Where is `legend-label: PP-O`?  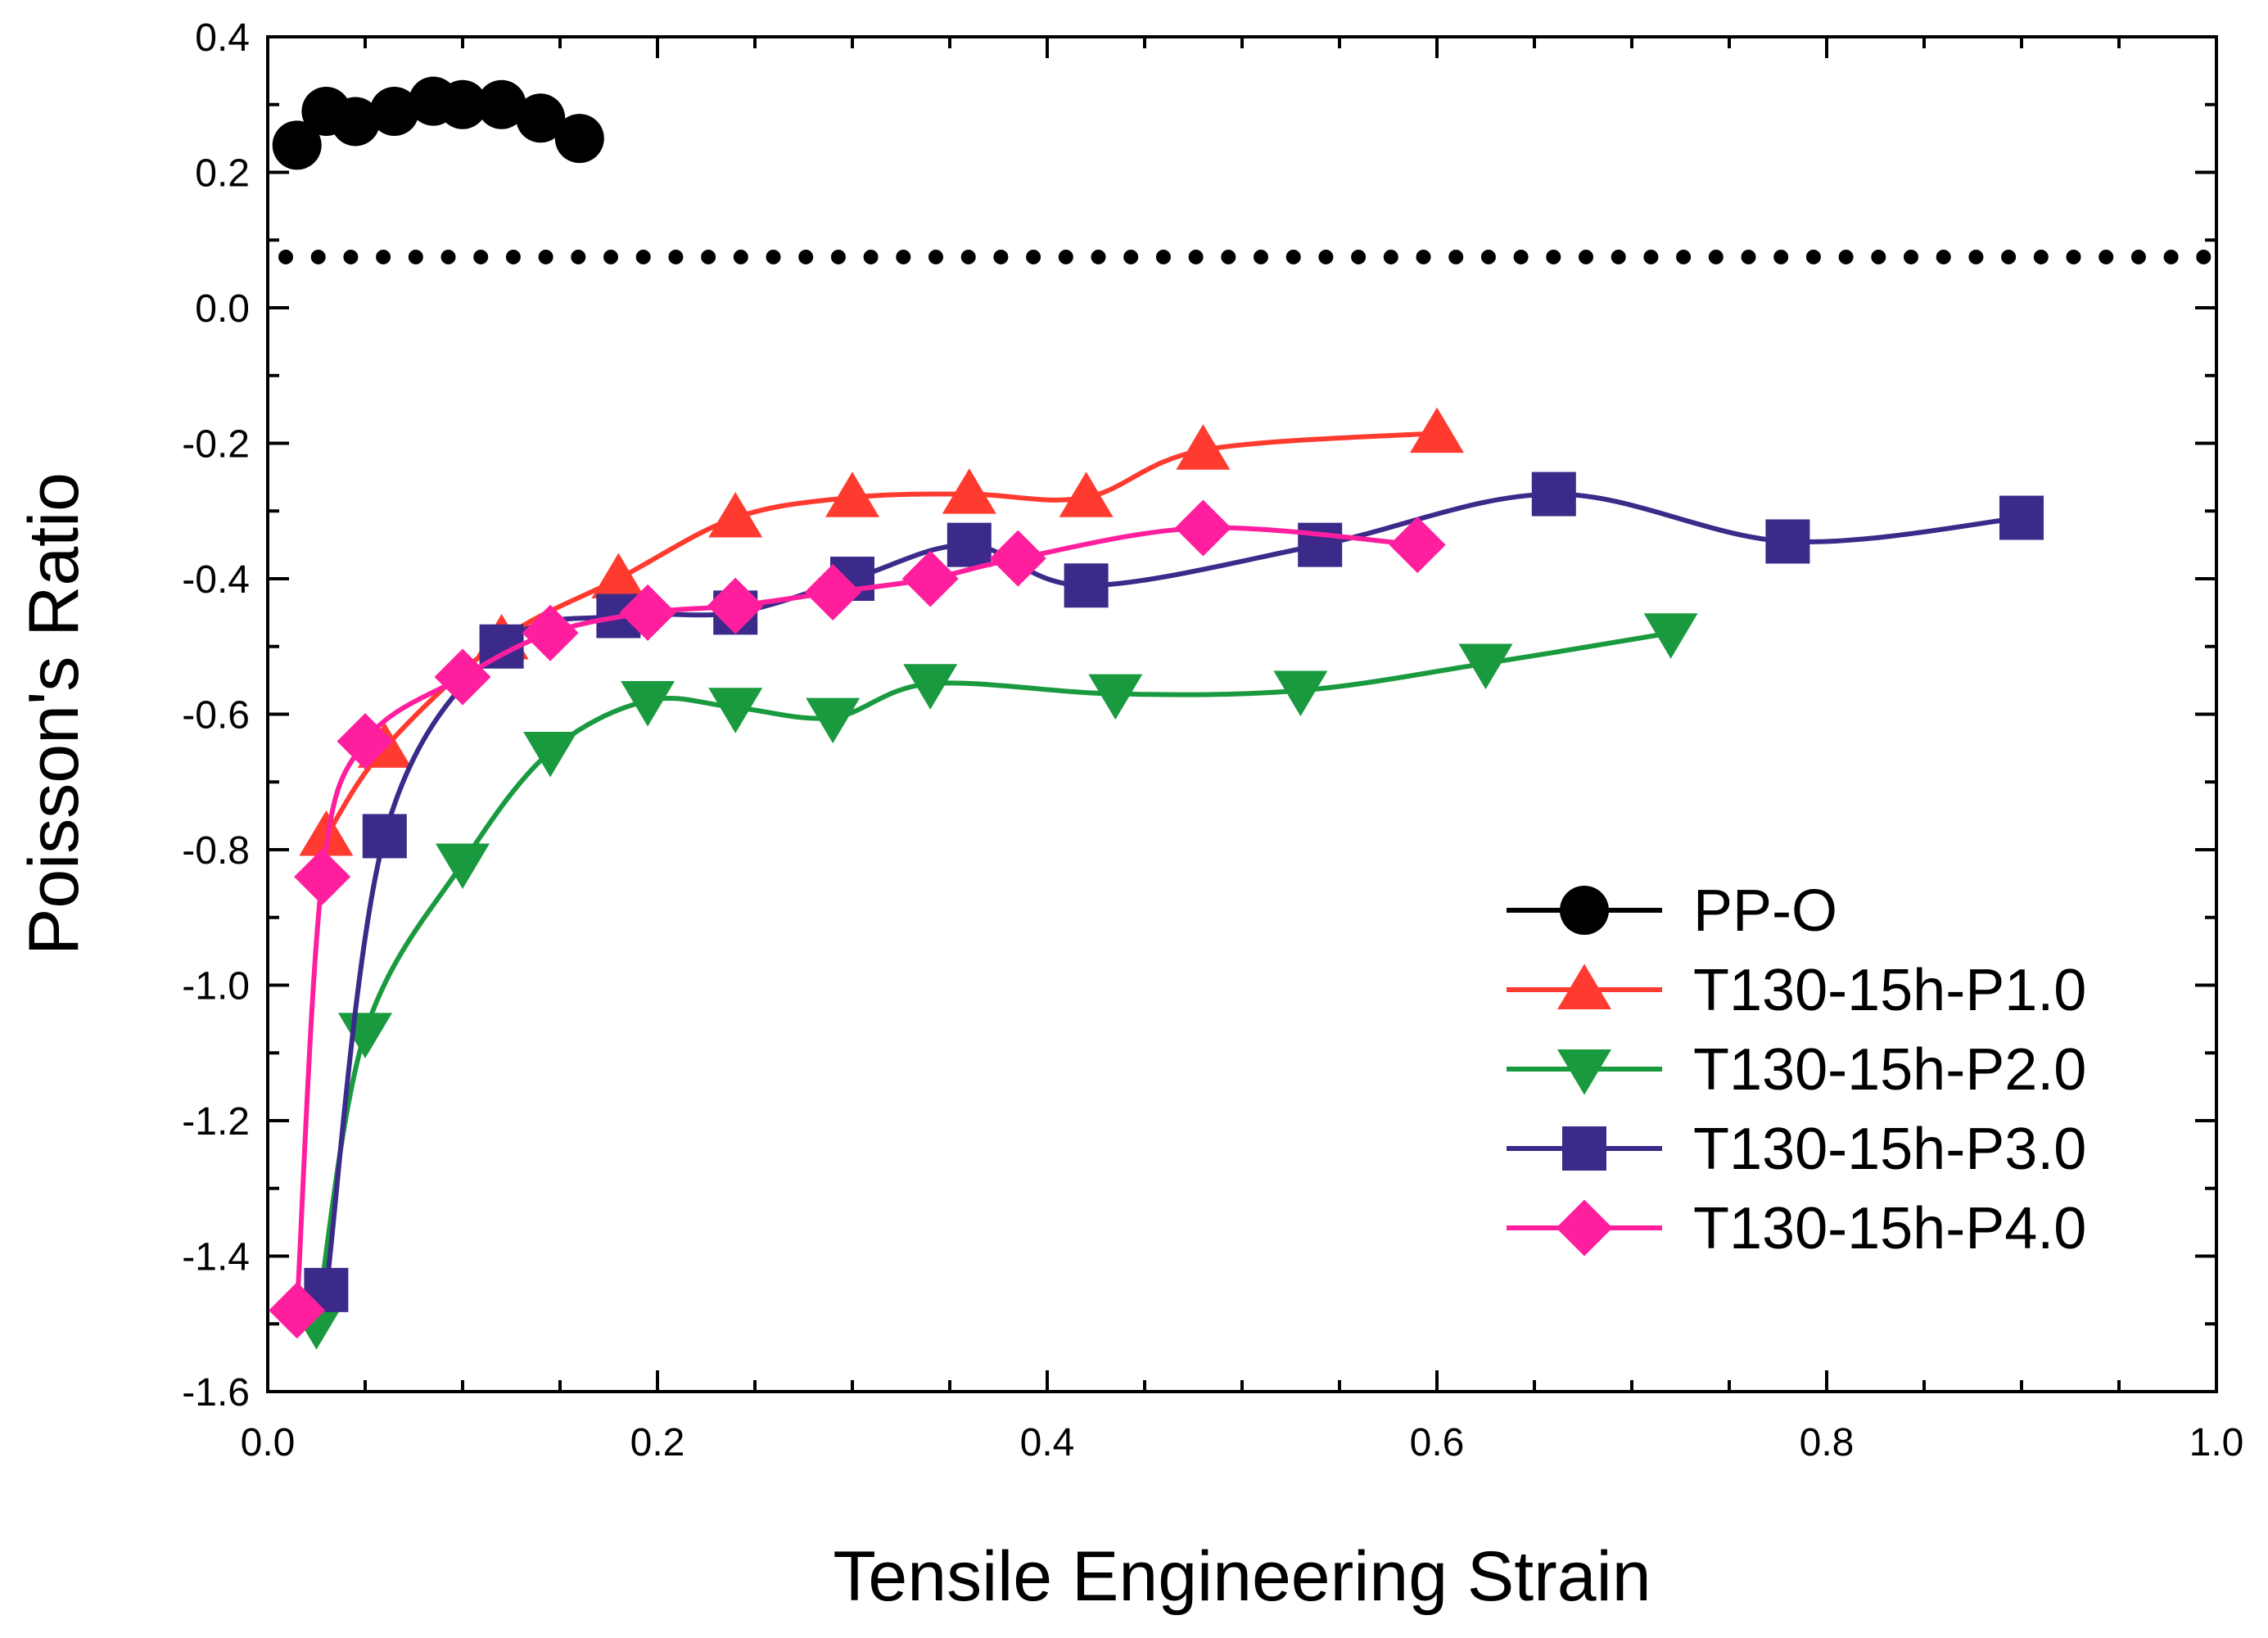 legend-label: PP-O is located at coordinates (1765, 911).